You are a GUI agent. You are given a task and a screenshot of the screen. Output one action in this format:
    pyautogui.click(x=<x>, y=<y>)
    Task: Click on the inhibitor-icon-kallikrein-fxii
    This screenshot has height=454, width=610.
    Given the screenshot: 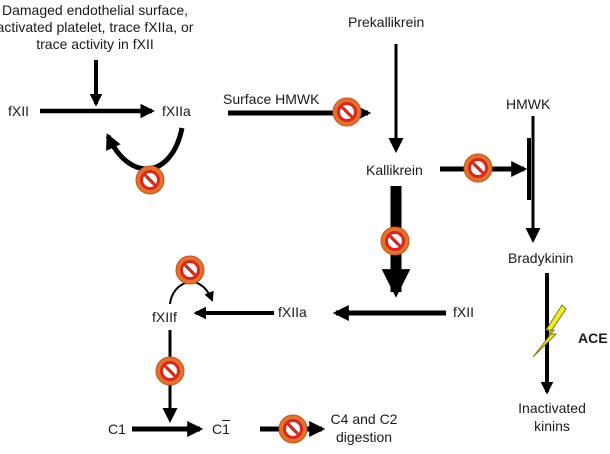 What is the action you would take?
    pyautogui.click(x=395, y=241)
    